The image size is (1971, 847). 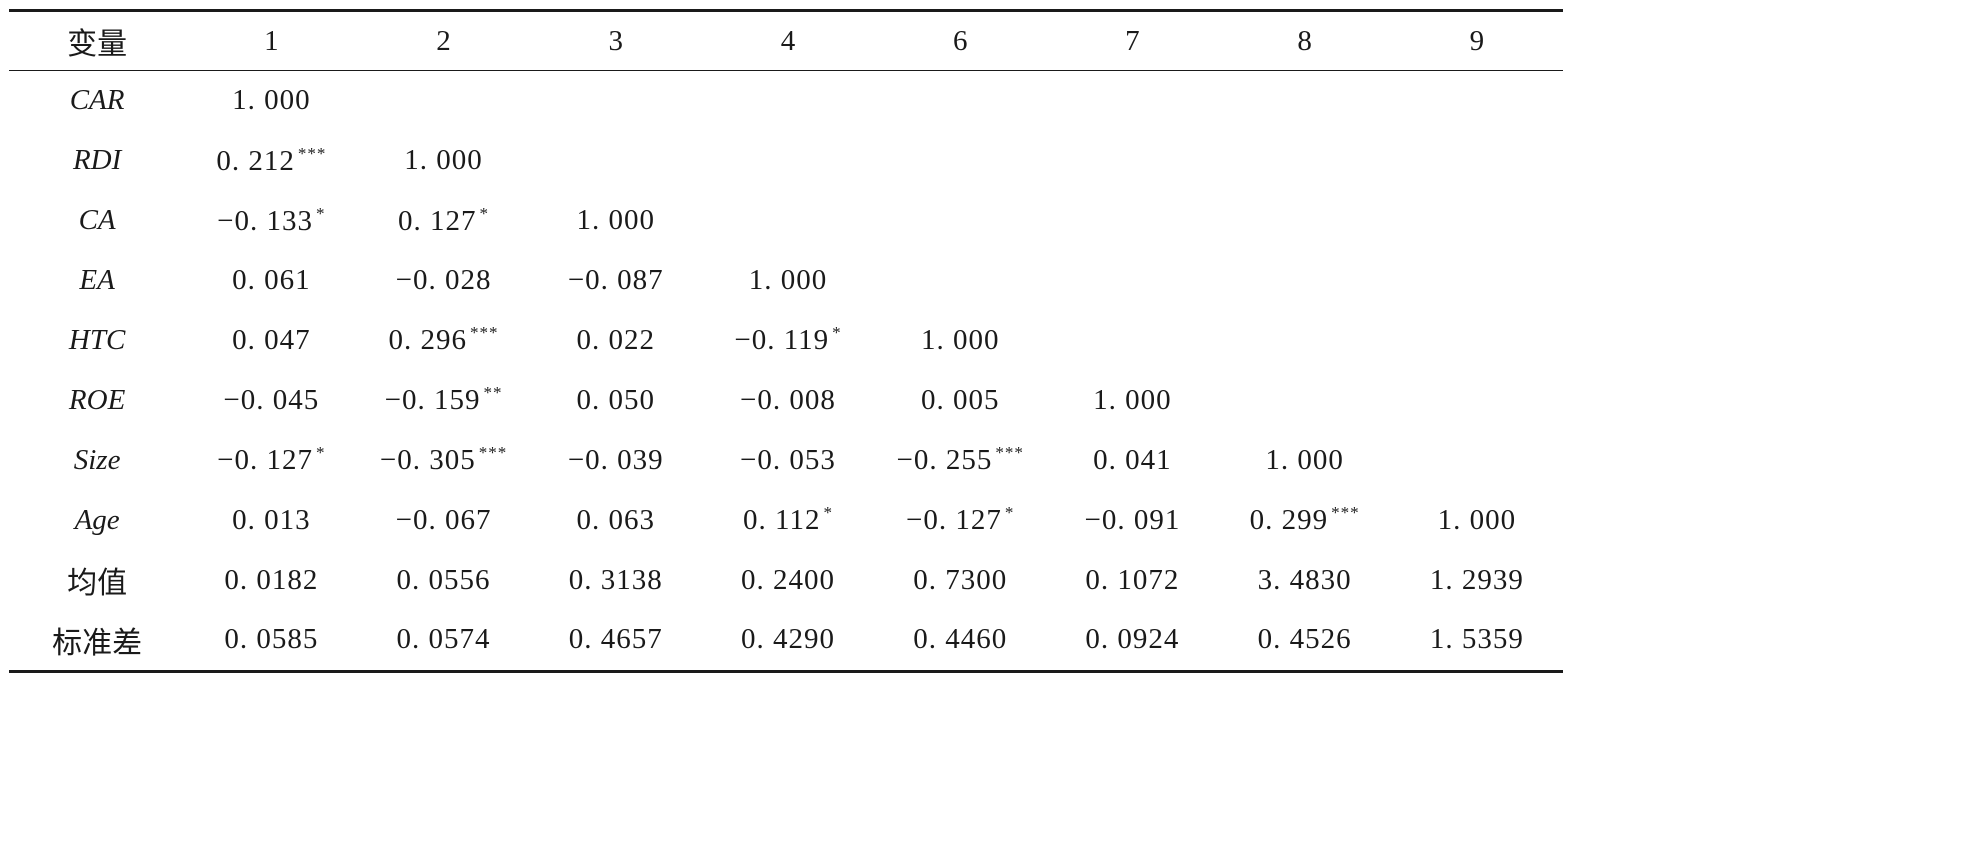 I want to click on table-header: 变量 1 2 3 4 6 7 8 9, so click(x=786, y=40).